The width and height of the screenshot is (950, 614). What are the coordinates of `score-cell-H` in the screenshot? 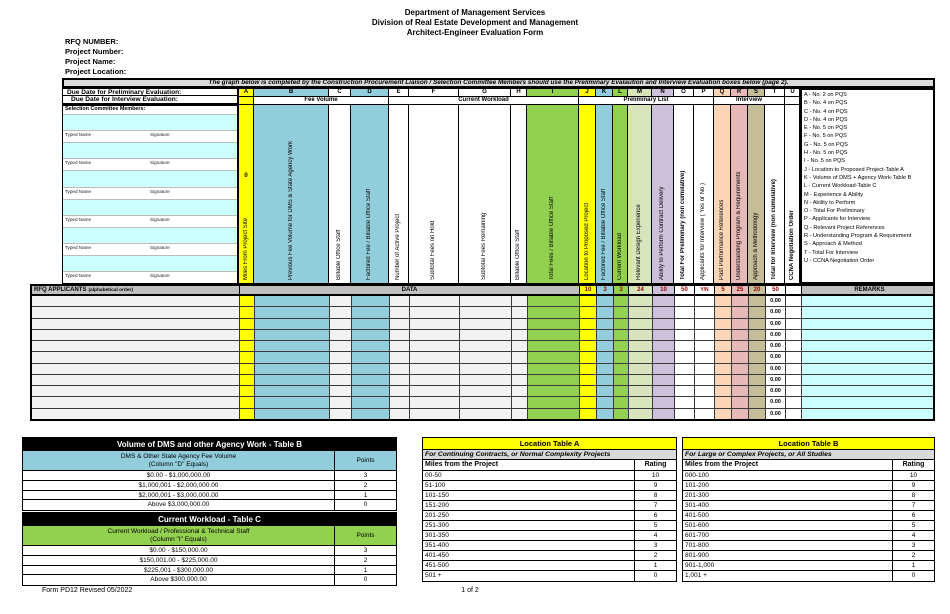 It's located at (520, 323).